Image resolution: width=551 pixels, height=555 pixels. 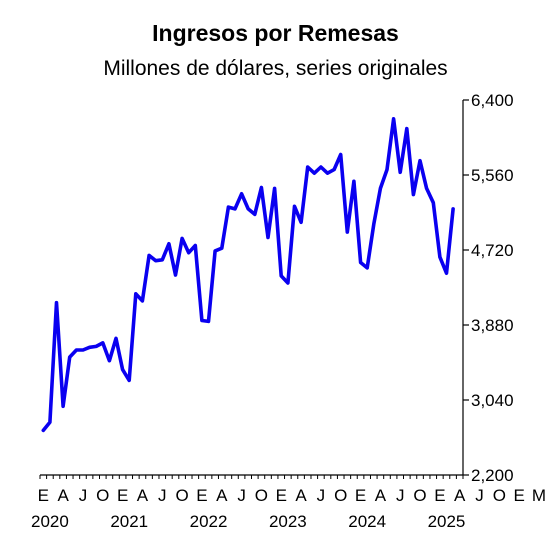 I want to click on x-year-label: 2023, so click(x=288, y=521).